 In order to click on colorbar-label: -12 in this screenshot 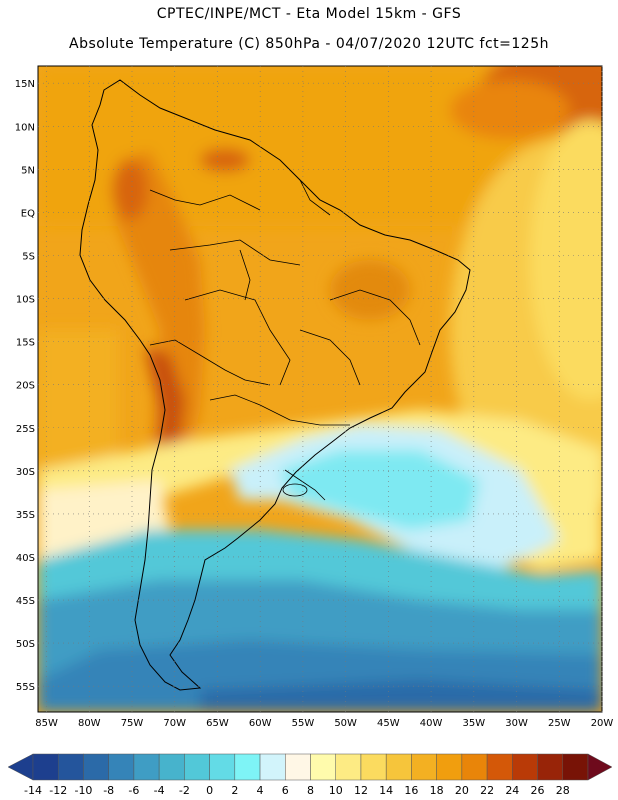, I will do `click(58, 790)`.